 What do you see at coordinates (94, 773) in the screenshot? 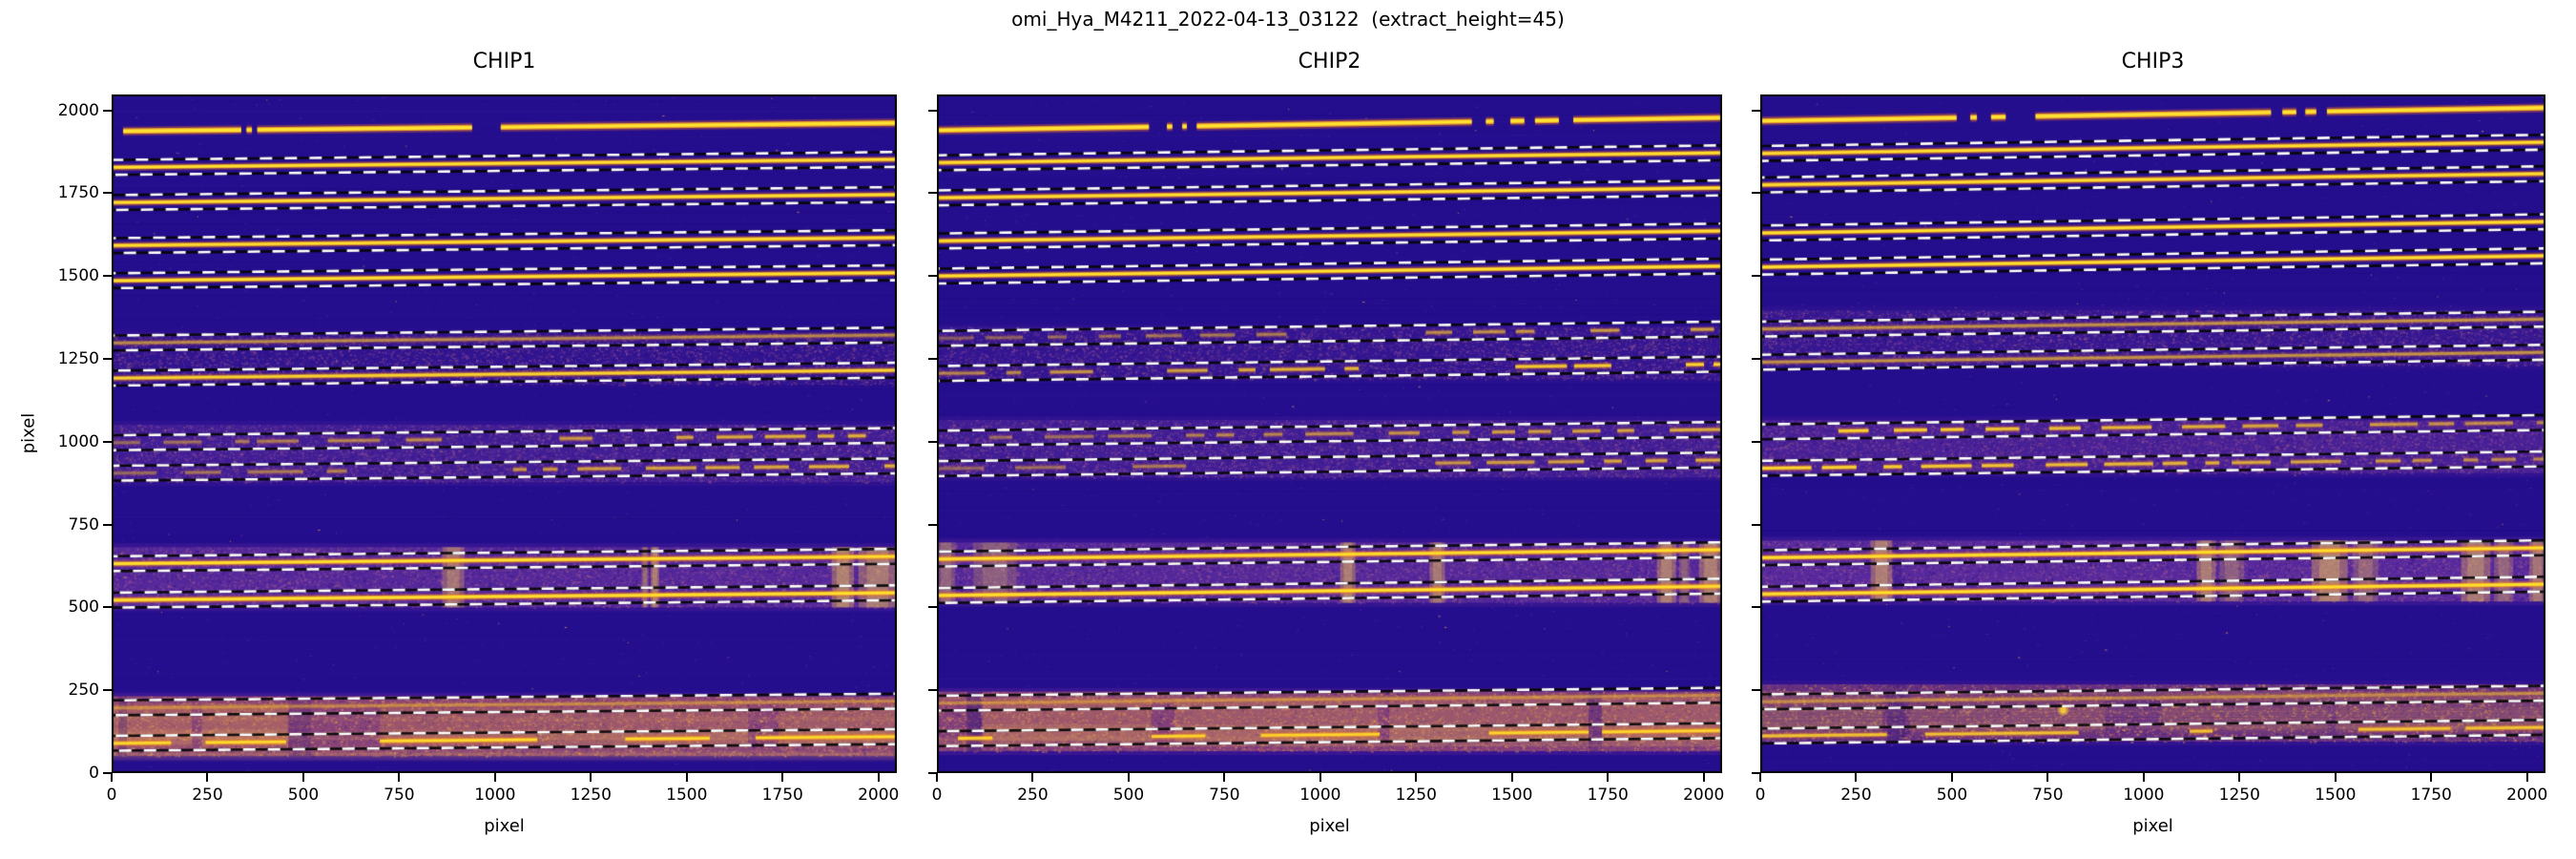
I see `y-tick-label: 0` at bounding box center [94, 773].